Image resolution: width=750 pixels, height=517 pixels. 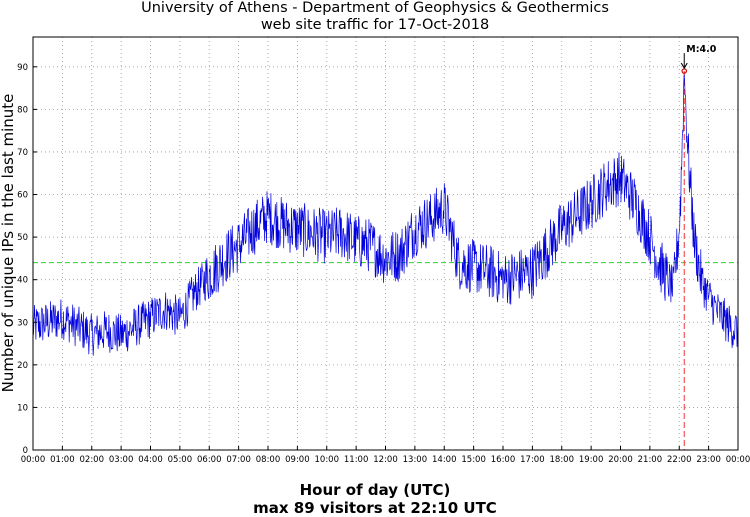 What do you see at coordinates (22, 366) in the screenshot?
I see `y-tick-label: 20` at bounding box center [22, 366].